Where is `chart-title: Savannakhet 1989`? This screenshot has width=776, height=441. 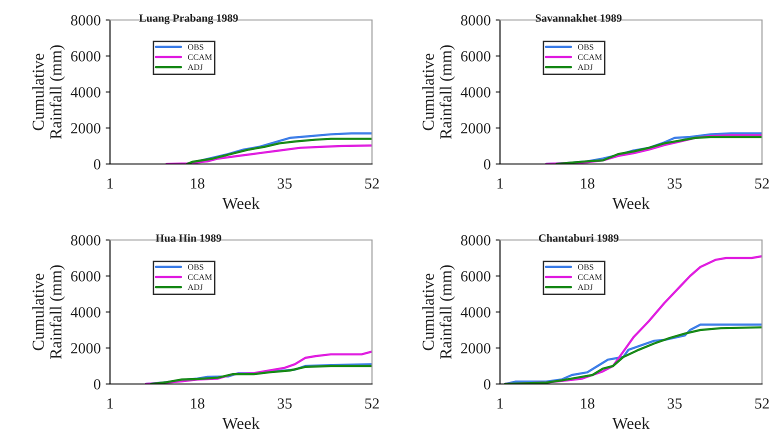
chart-title: Savannakhet 1989 is located at coordinates (579, 18).